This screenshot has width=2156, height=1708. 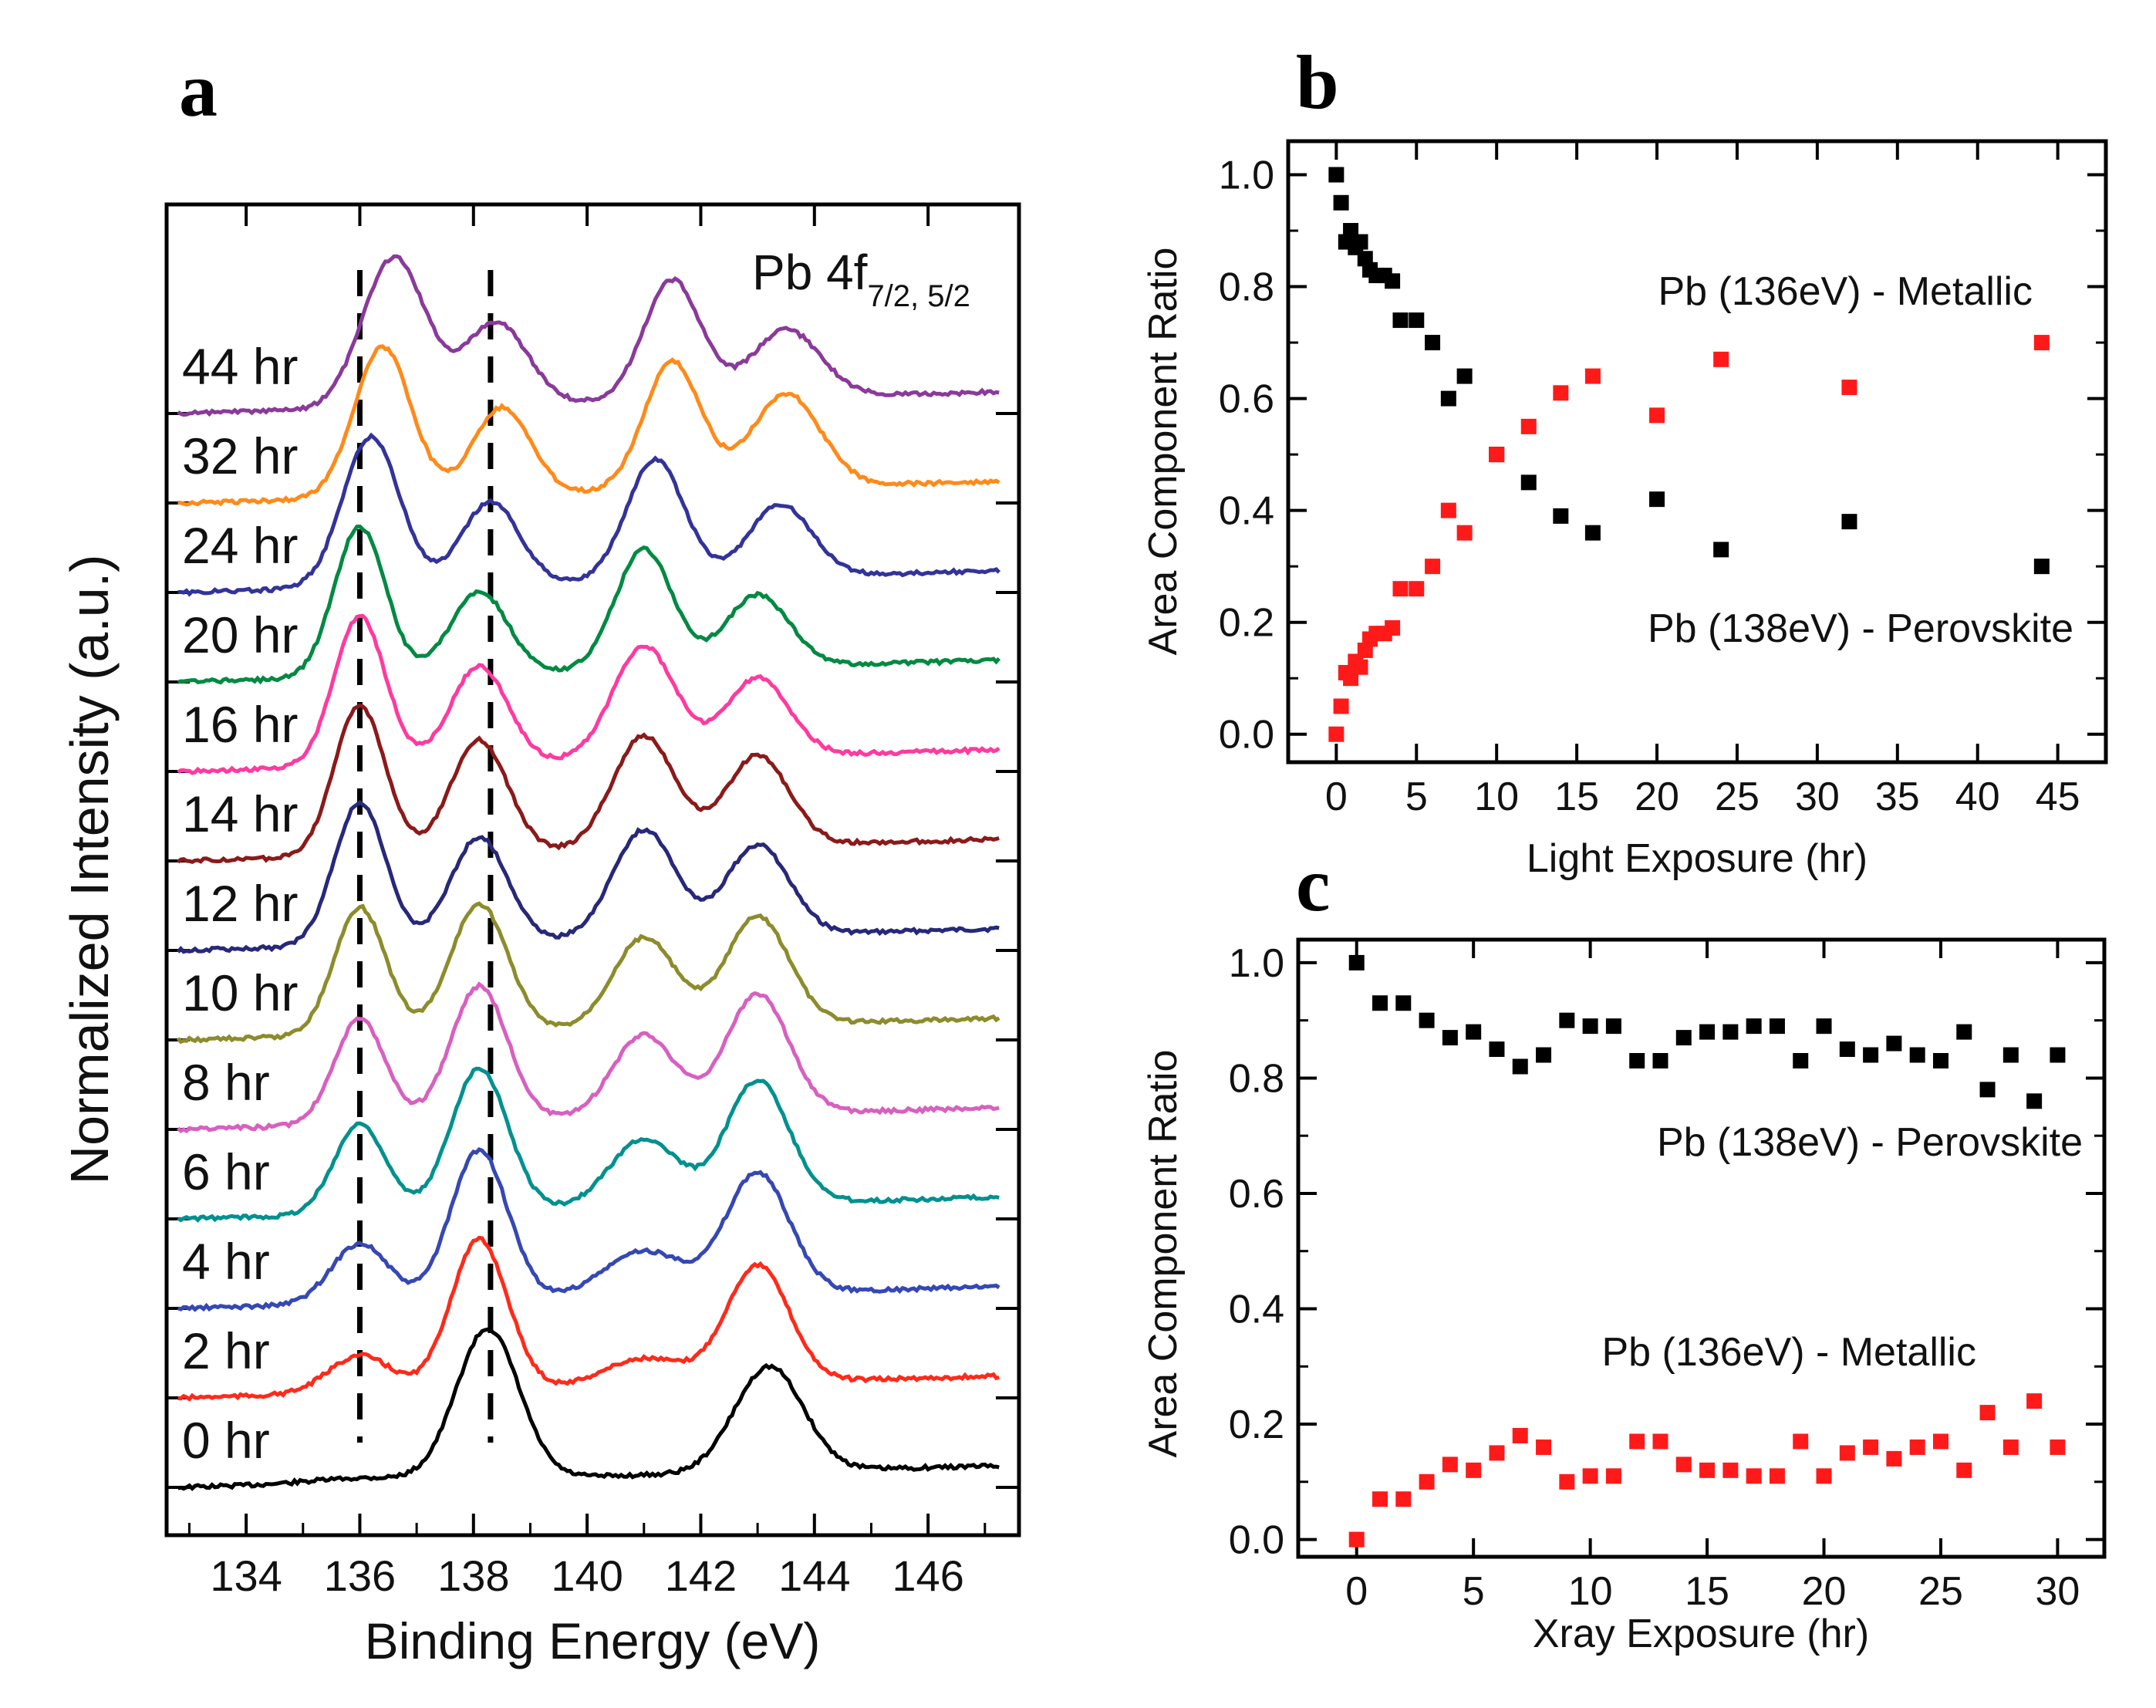 What do you see at coordinates (1860, 629) in the screenshot?
I see `annotation-perovskite-b: Pb (138eV) - Perovskite` at bounding box center [1860, 629].